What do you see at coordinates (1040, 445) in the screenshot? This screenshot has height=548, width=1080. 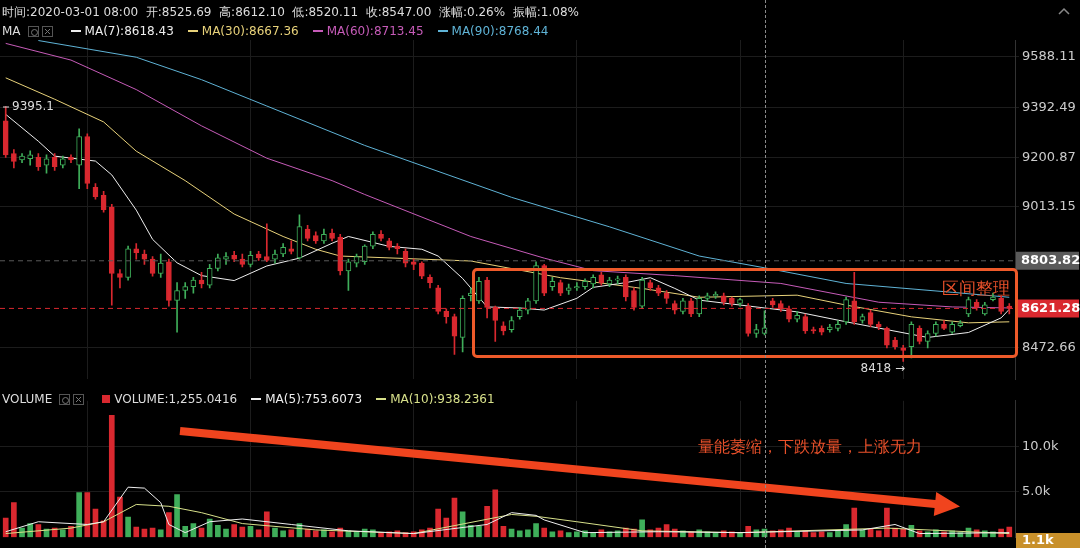 I see `y-tick-label: 10.0k` at bounding box center [1040, 445].